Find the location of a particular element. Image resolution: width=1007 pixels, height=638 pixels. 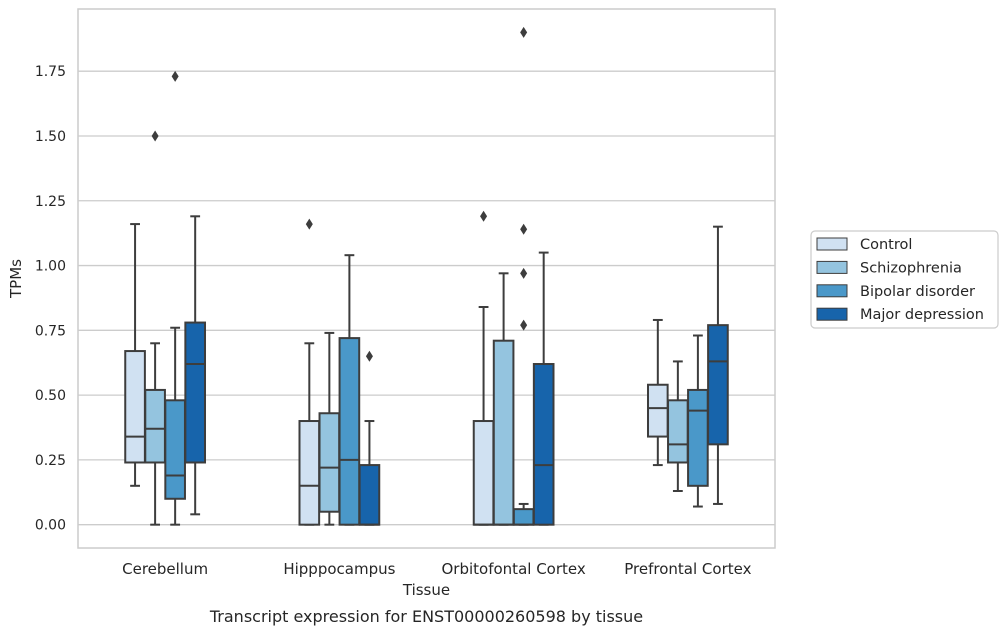

legend-label: Schizophrenia is located at coordinates (911, 268).